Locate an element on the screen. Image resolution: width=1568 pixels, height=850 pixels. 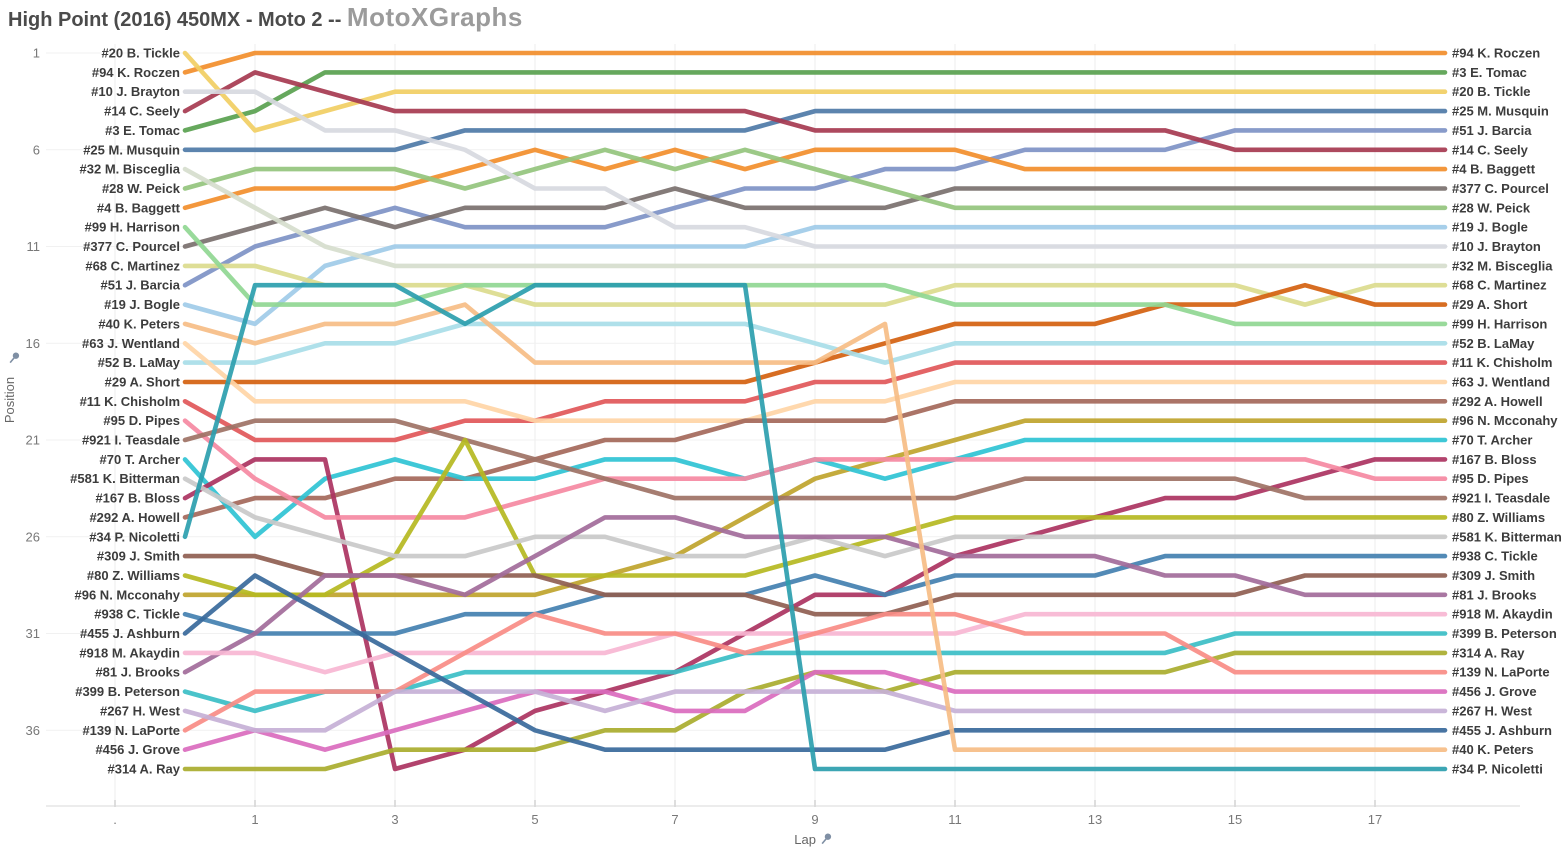
rider-label-finish: #167 B. Bloss is located at coordinates (1494, 459).